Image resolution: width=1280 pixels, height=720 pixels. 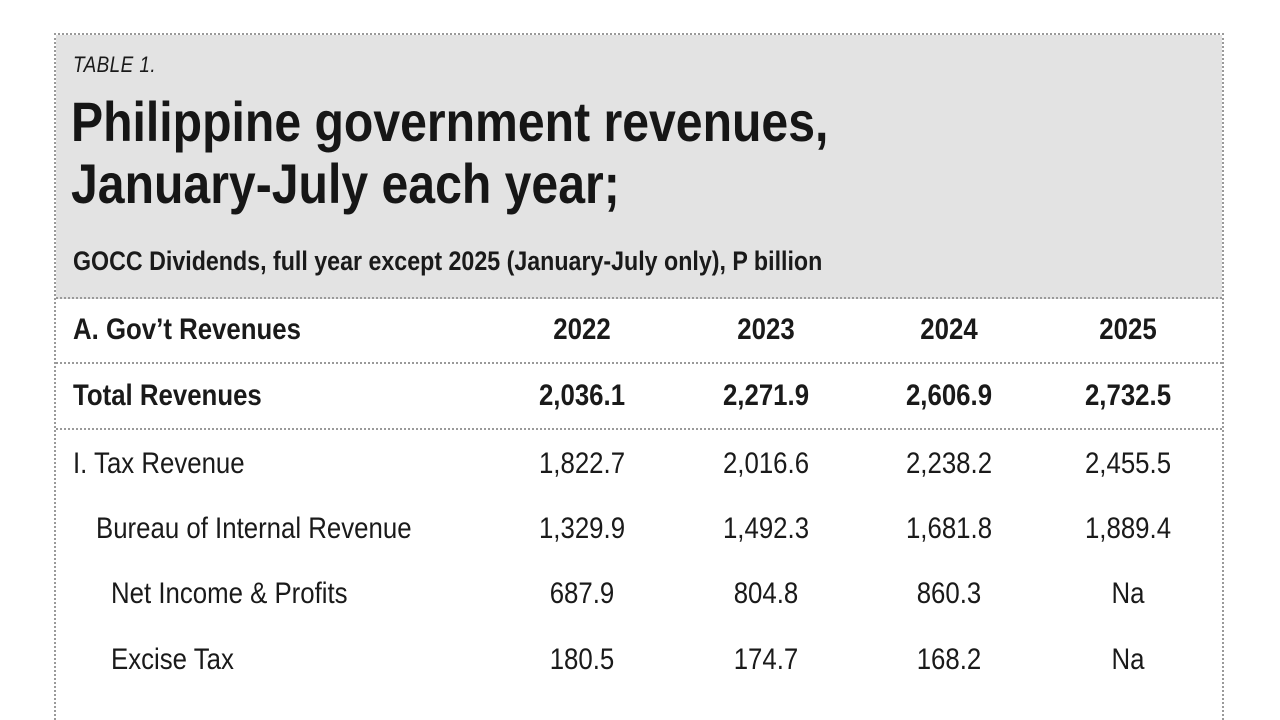 What do you see at coordinates (766, 593) in the screenshot?
I see `row-value: 804.8` at bounding box center [766, 593].